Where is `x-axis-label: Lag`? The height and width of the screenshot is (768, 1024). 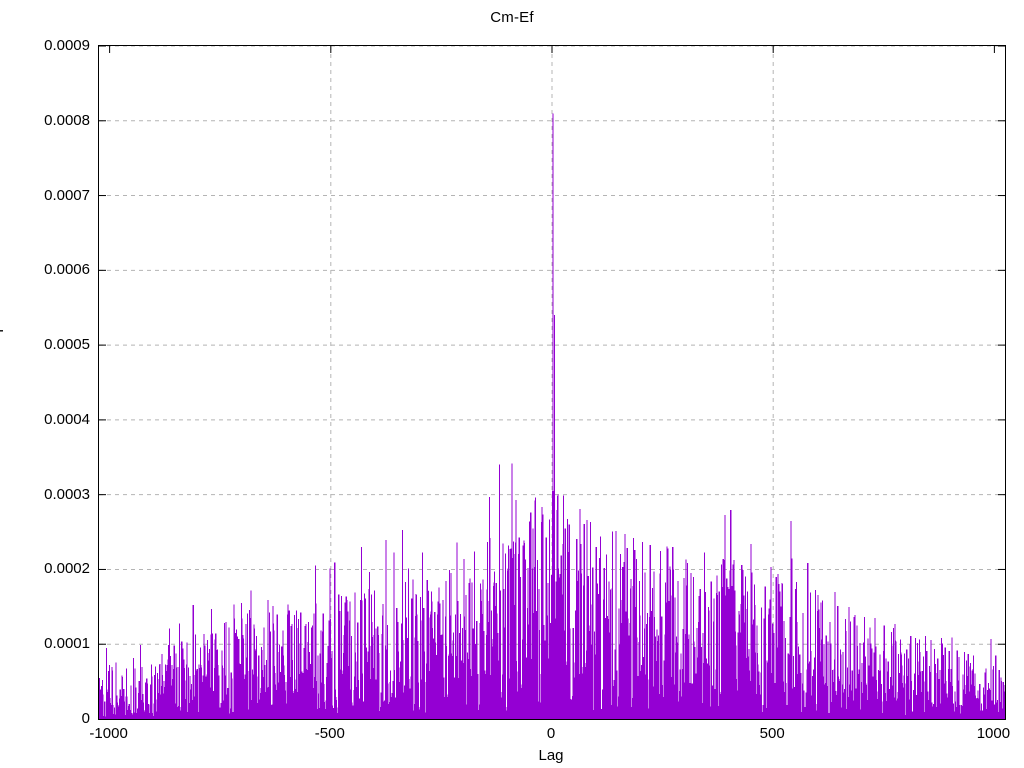
x-axis-label: Lag is located at coordinates (551, 755).